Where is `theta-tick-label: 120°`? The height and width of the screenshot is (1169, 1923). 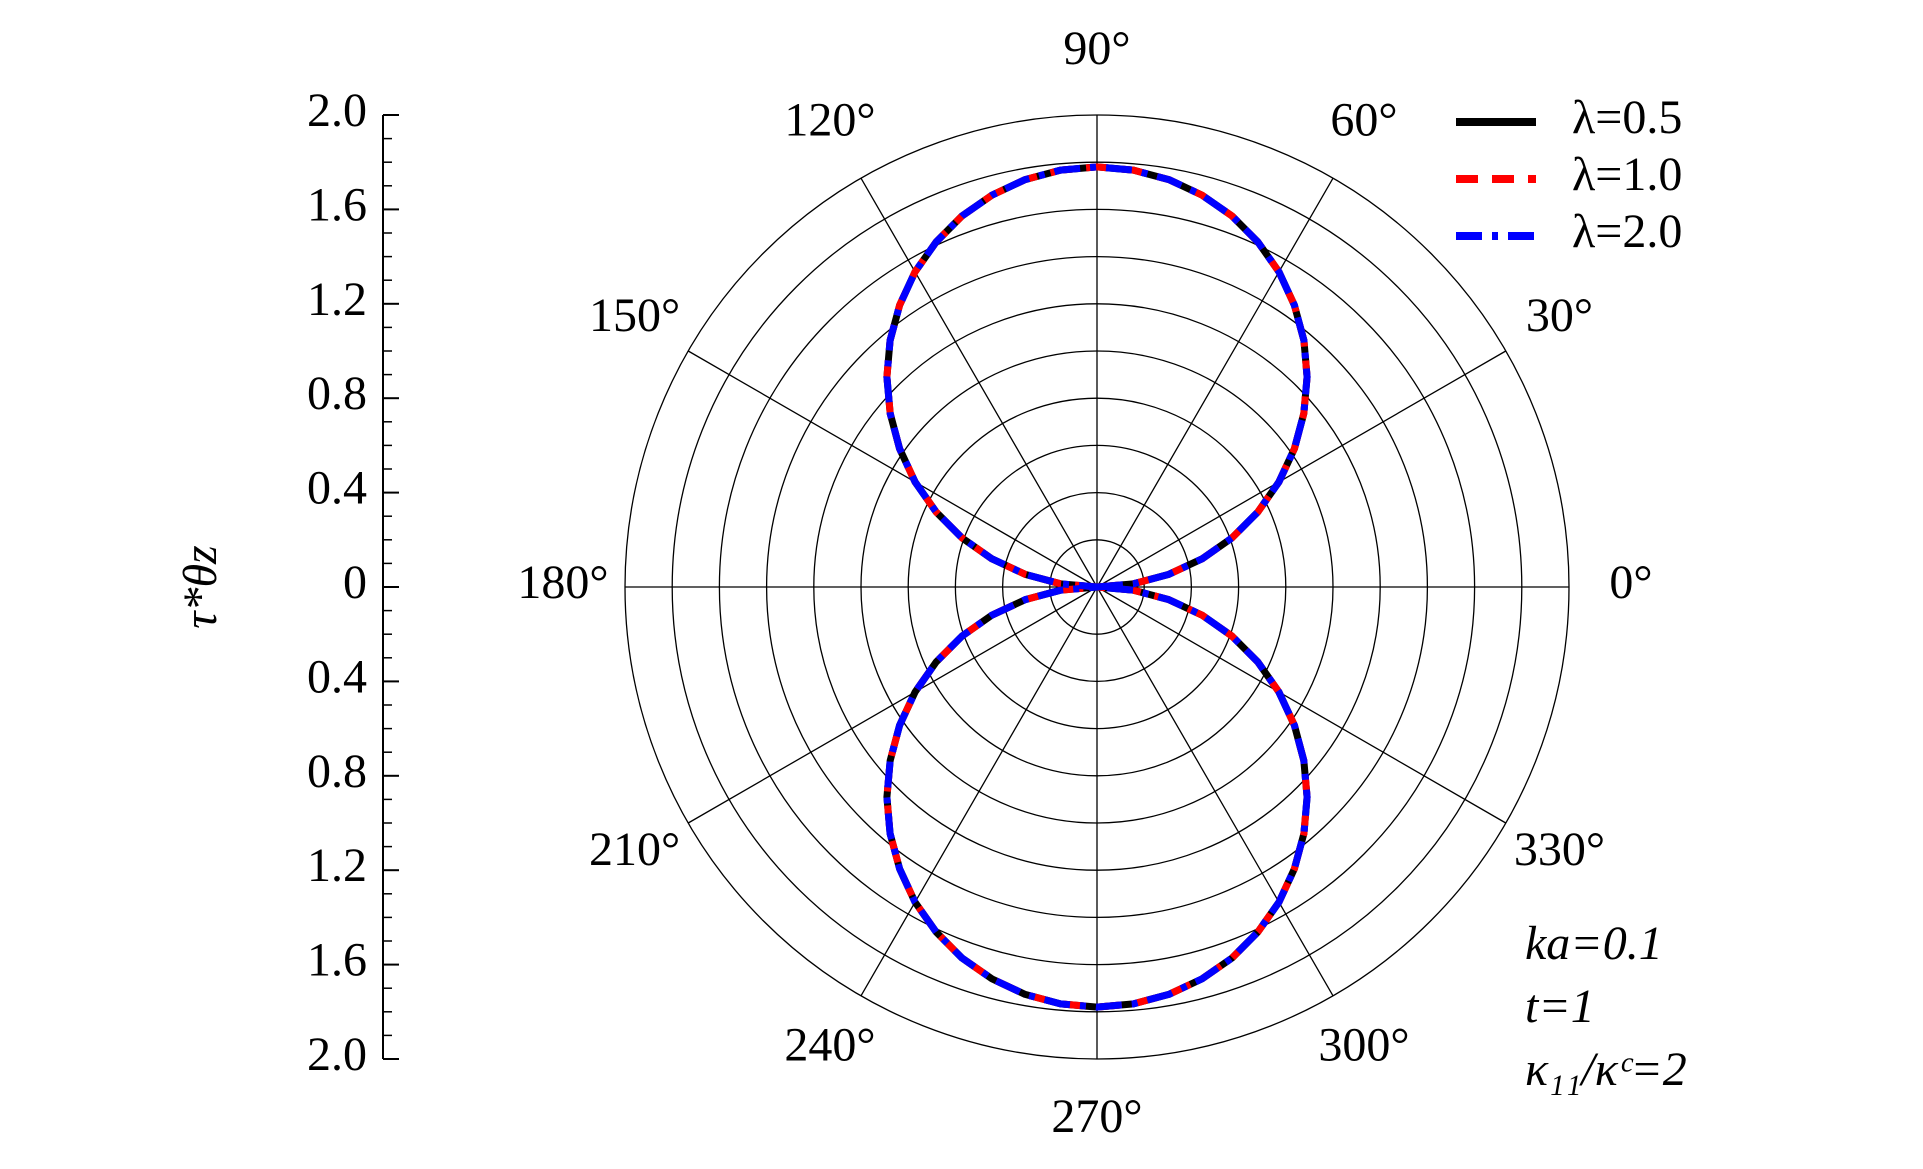 theta-tick-label: 120° is located at coordinates (829, 120).